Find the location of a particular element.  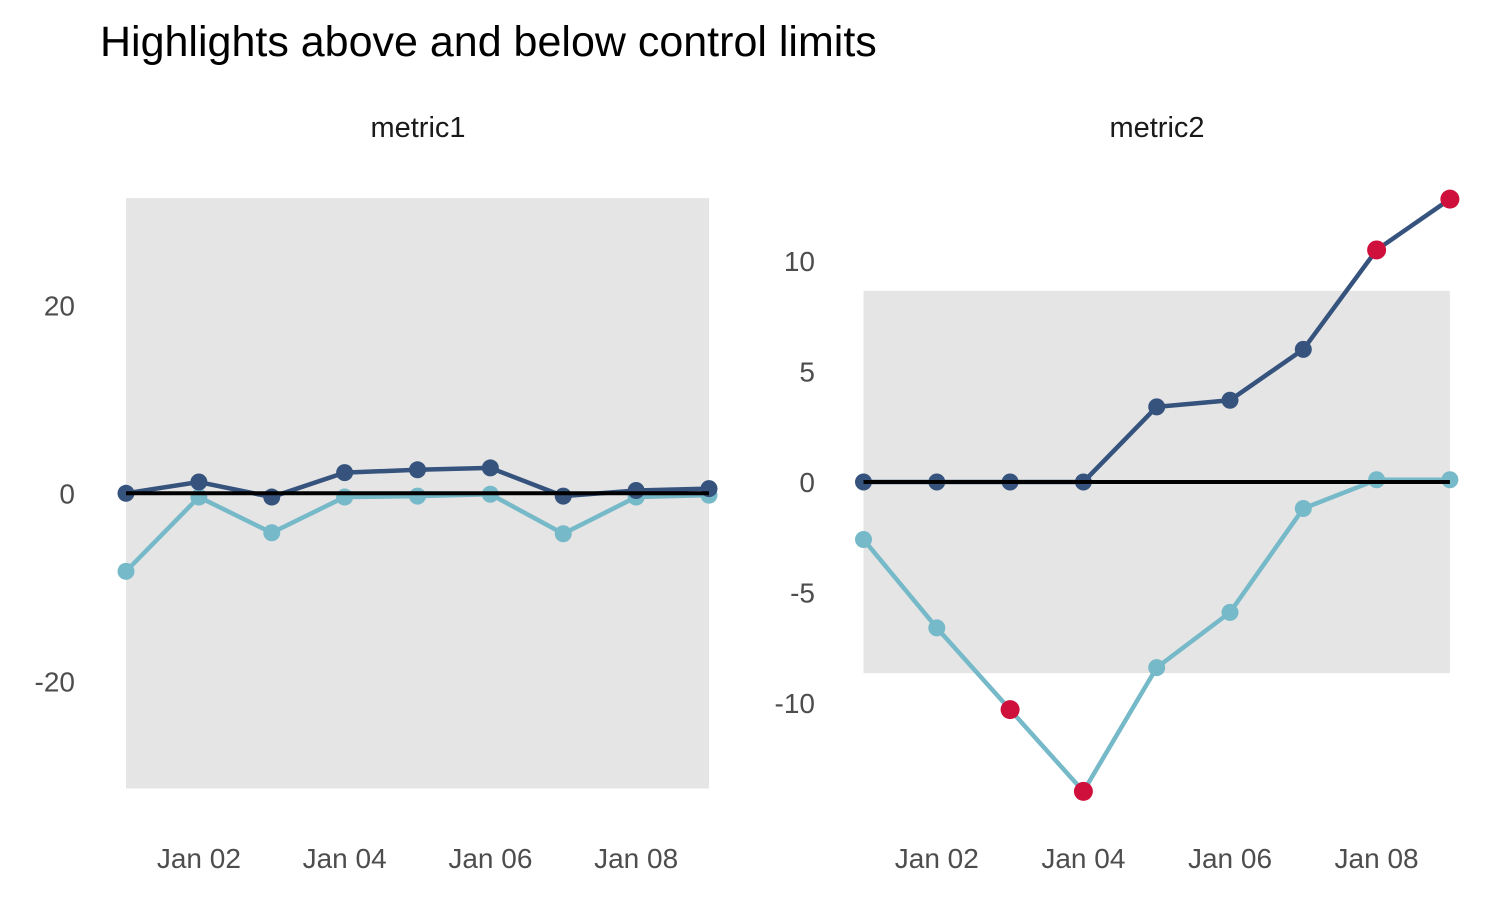

facet-label-metric1: metric1 is located at coordinates (418, 128).